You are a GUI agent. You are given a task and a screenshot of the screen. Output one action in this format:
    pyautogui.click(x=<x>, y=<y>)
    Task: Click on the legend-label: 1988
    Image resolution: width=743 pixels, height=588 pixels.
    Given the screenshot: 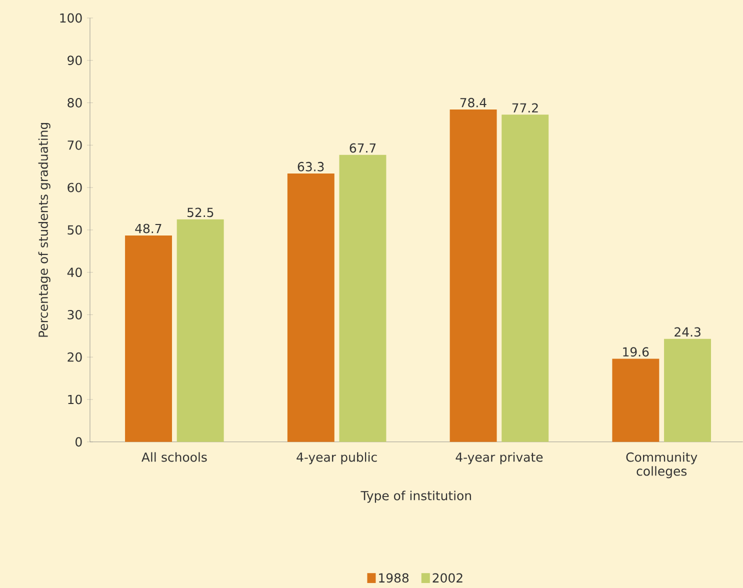 What is the action you would take?
    pyautogui.click(x=394, y=577)
    